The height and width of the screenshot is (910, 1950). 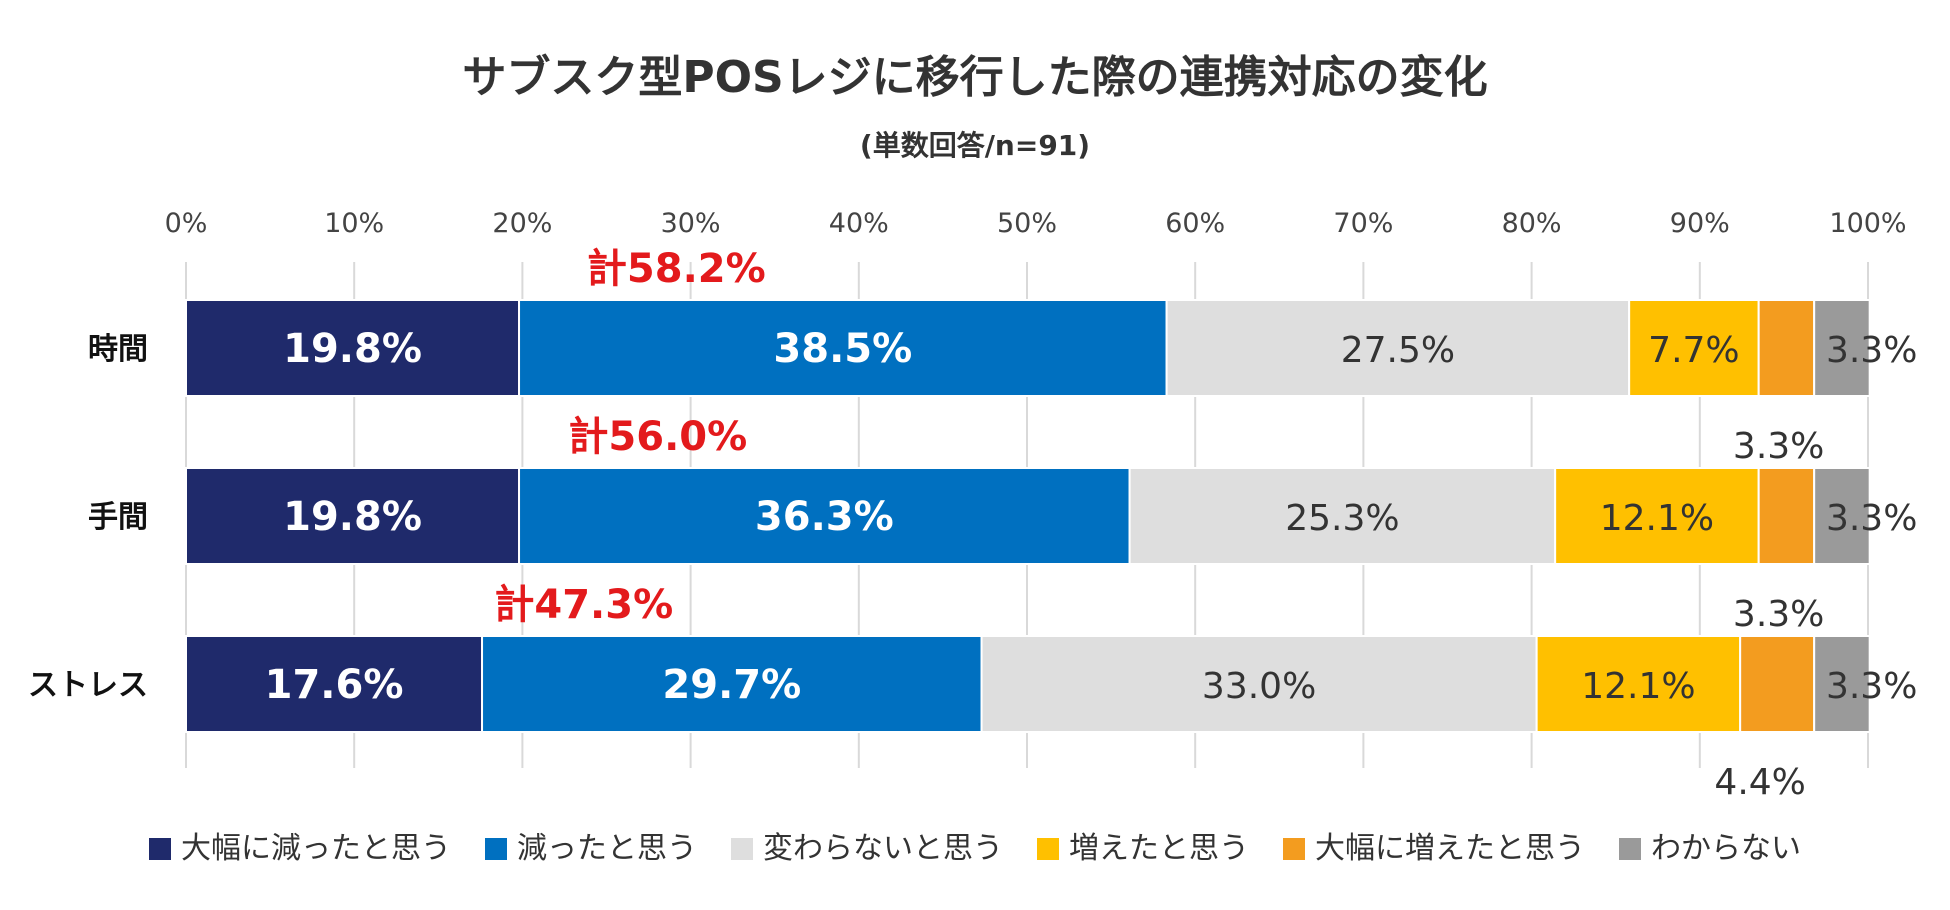 What do you see at coordinates (316, 848) in the screenshot?
I see `legend-label: 大幅に減ったと思う` at bounding box center [316, 848].